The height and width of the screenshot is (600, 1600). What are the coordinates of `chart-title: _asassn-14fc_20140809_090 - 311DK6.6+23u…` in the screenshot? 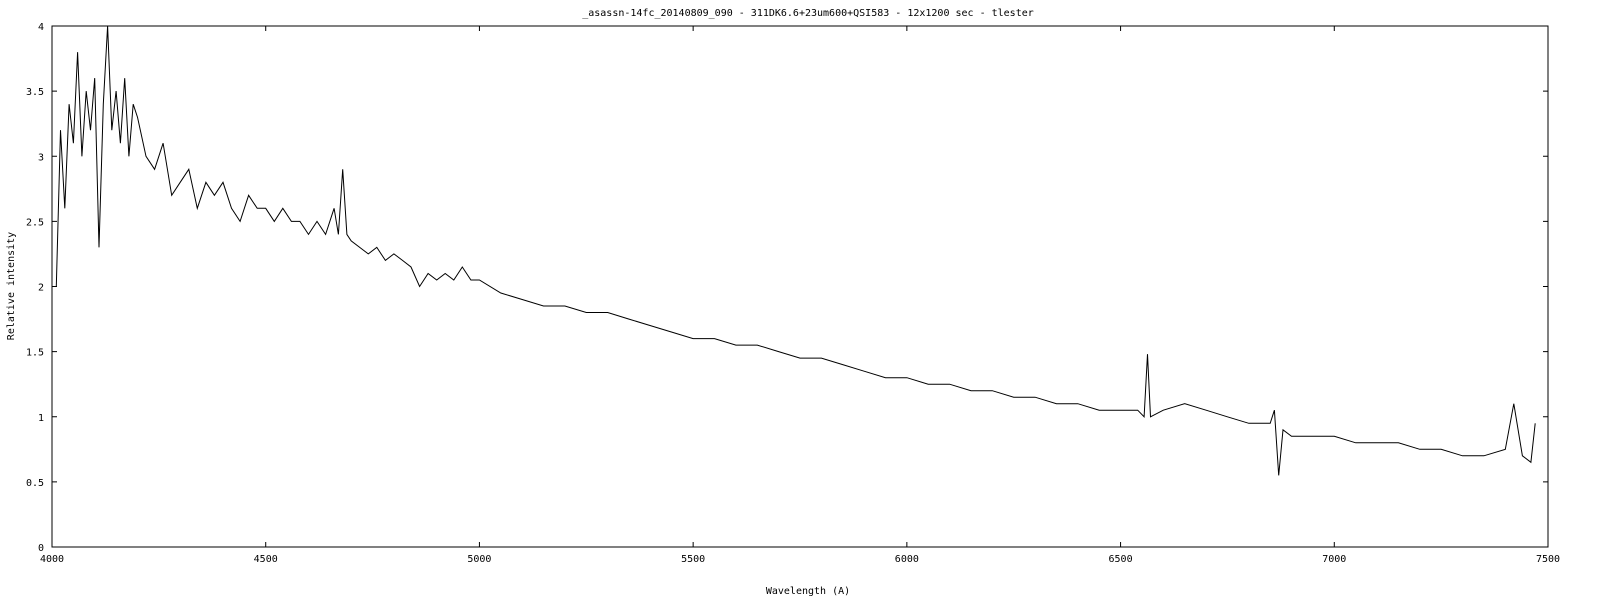 It's located at (808, 13).